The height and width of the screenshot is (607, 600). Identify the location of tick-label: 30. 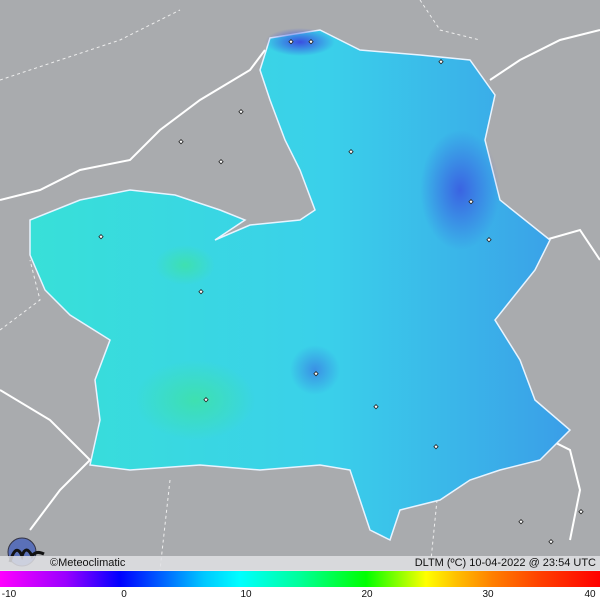
(488, 594).